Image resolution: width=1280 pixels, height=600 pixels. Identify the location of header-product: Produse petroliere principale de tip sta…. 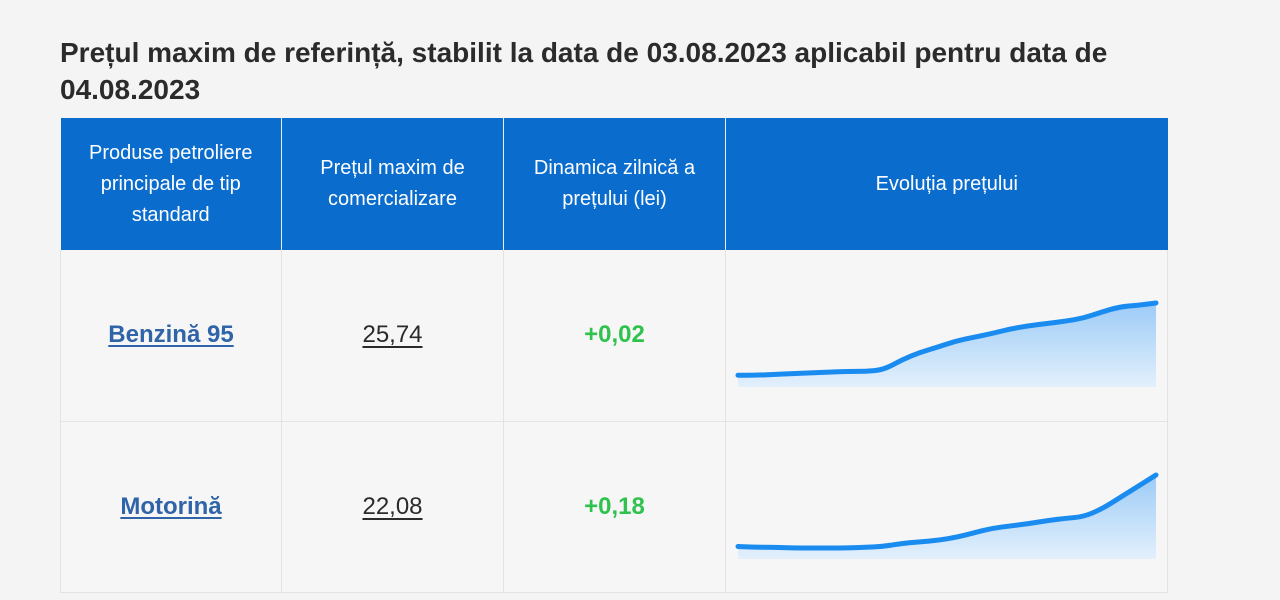
(171, 184).